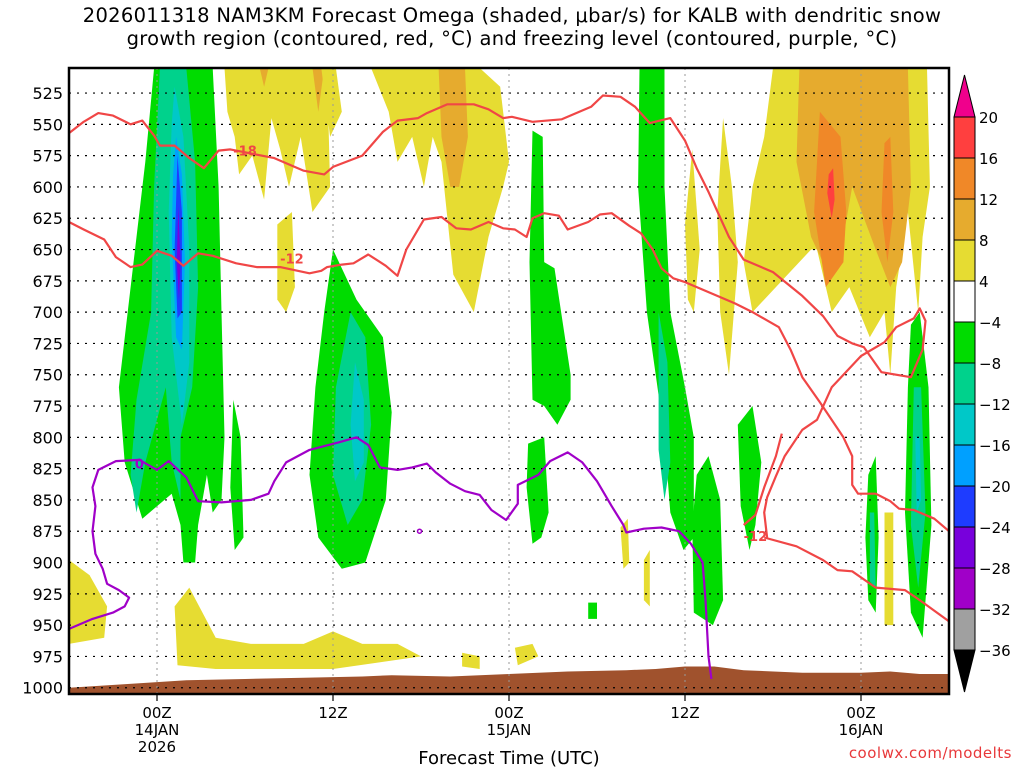  What do you see at coordinates (982, 383) in the screenshot?
I see `colorbar: 20 16 12 8 4 −4 −8 −12 −16 −20 −24 −28 −32 −36` at bounding box center [982, 383].